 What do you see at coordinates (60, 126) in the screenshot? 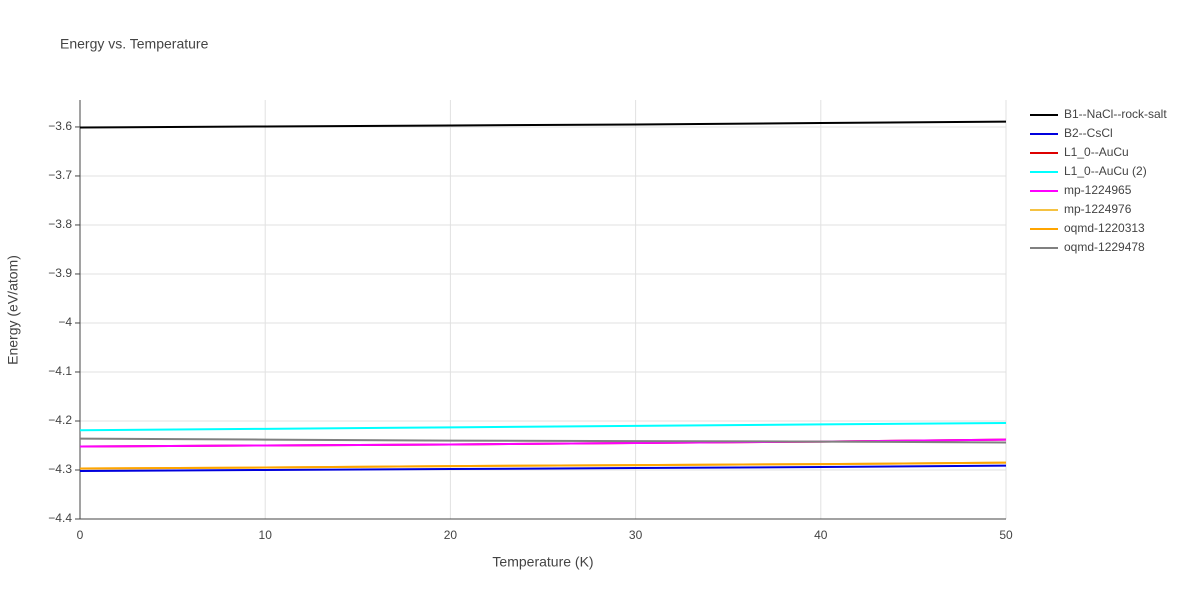
I see `y-tick-label: −3.6` at bounding box center [60, 126].